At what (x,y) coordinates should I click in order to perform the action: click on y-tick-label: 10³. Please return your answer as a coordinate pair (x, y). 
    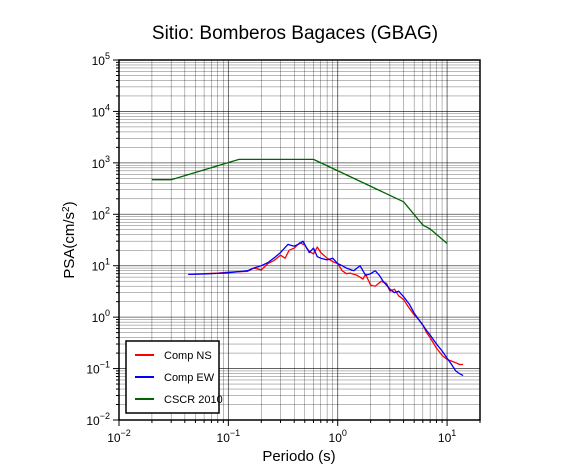
    Looking at the image, I should click on (101, 162).